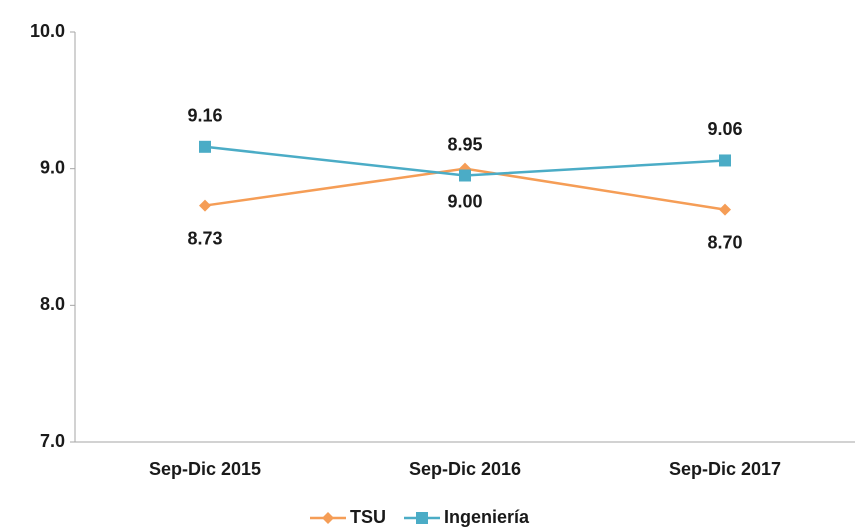  I want to click on data-label: 9.16, so click(204, 116).